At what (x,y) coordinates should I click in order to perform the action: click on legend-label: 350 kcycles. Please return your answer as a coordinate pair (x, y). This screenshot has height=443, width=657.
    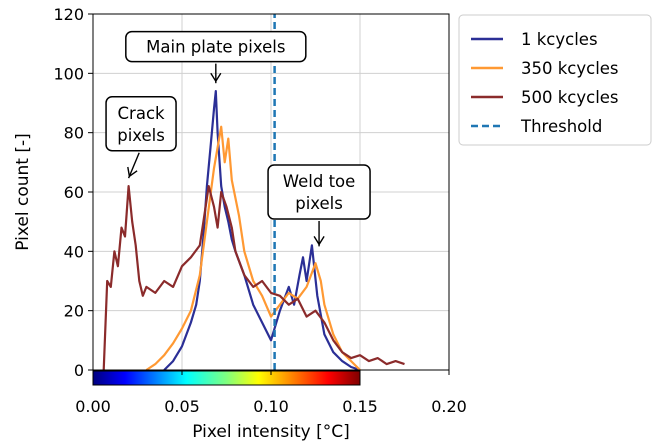
    Looking at the image, I should click on (570, 68).